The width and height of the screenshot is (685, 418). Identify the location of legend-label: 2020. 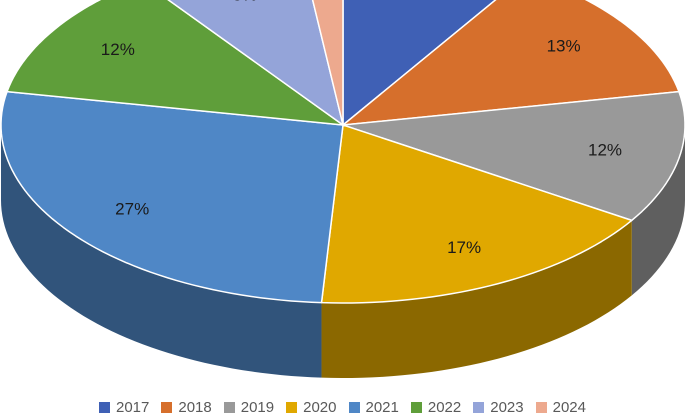
(320, 407).